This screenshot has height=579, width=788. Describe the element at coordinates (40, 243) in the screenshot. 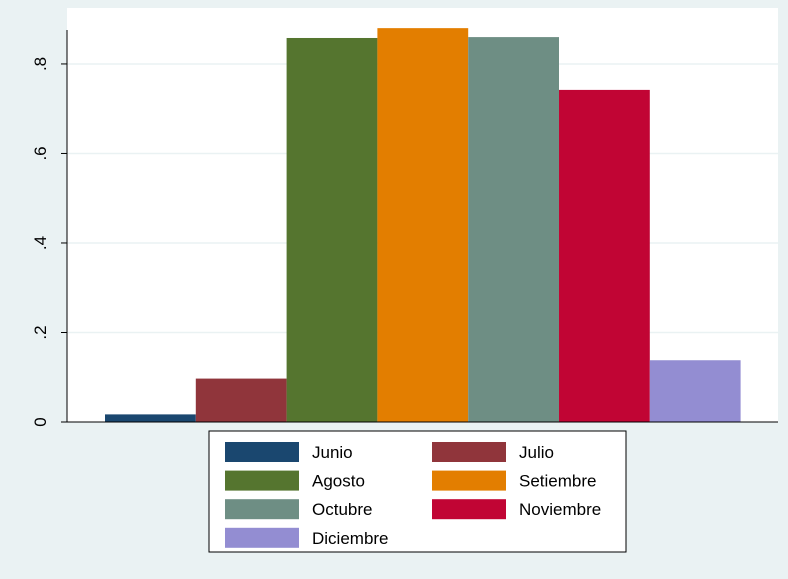

I see `y-tick-label: .4` at that location.